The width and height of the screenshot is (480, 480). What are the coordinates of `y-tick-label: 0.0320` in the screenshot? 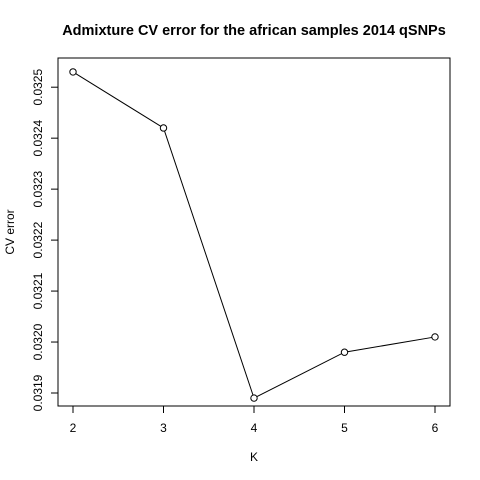 It's located at (38, 341).